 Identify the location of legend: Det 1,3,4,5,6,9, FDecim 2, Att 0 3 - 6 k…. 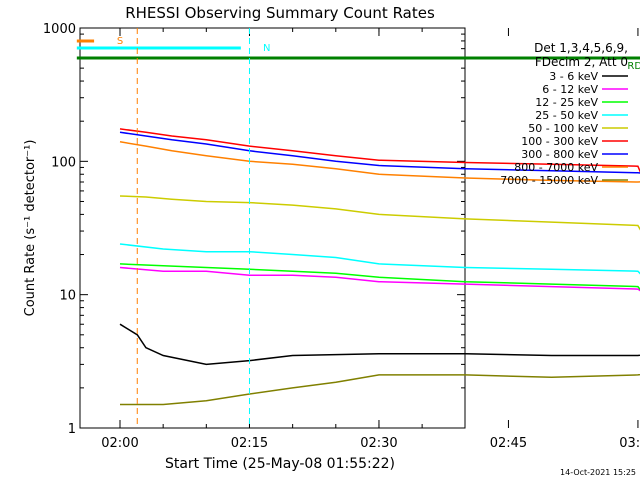
(564, 114).